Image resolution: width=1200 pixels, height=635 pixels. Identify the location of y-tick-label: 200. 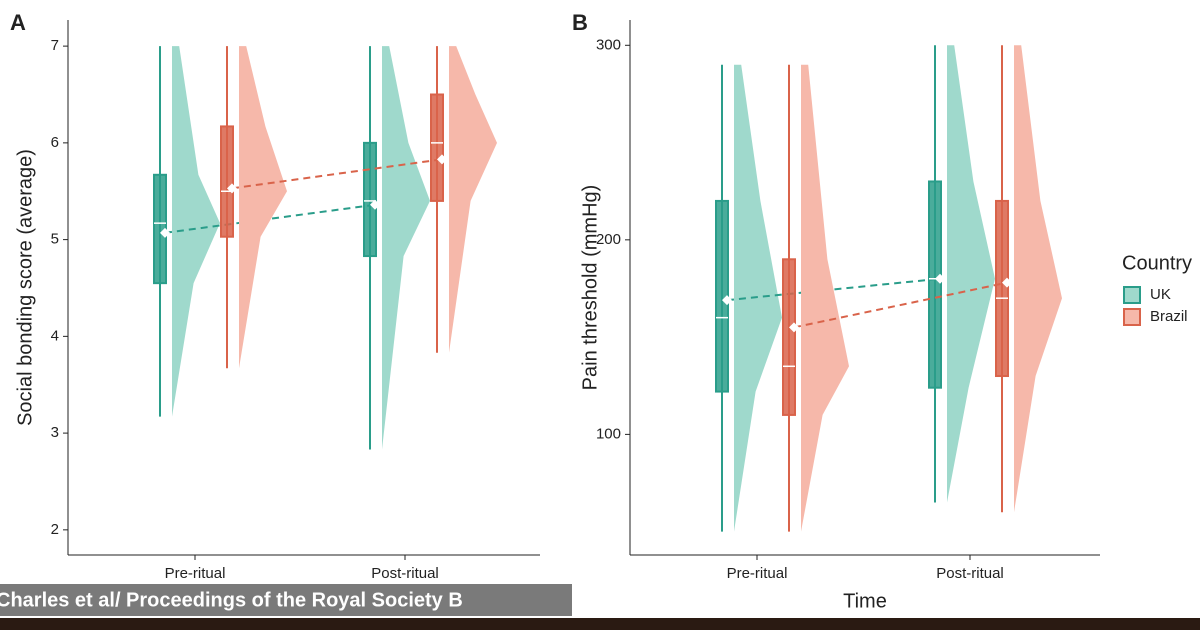
(608, 239).